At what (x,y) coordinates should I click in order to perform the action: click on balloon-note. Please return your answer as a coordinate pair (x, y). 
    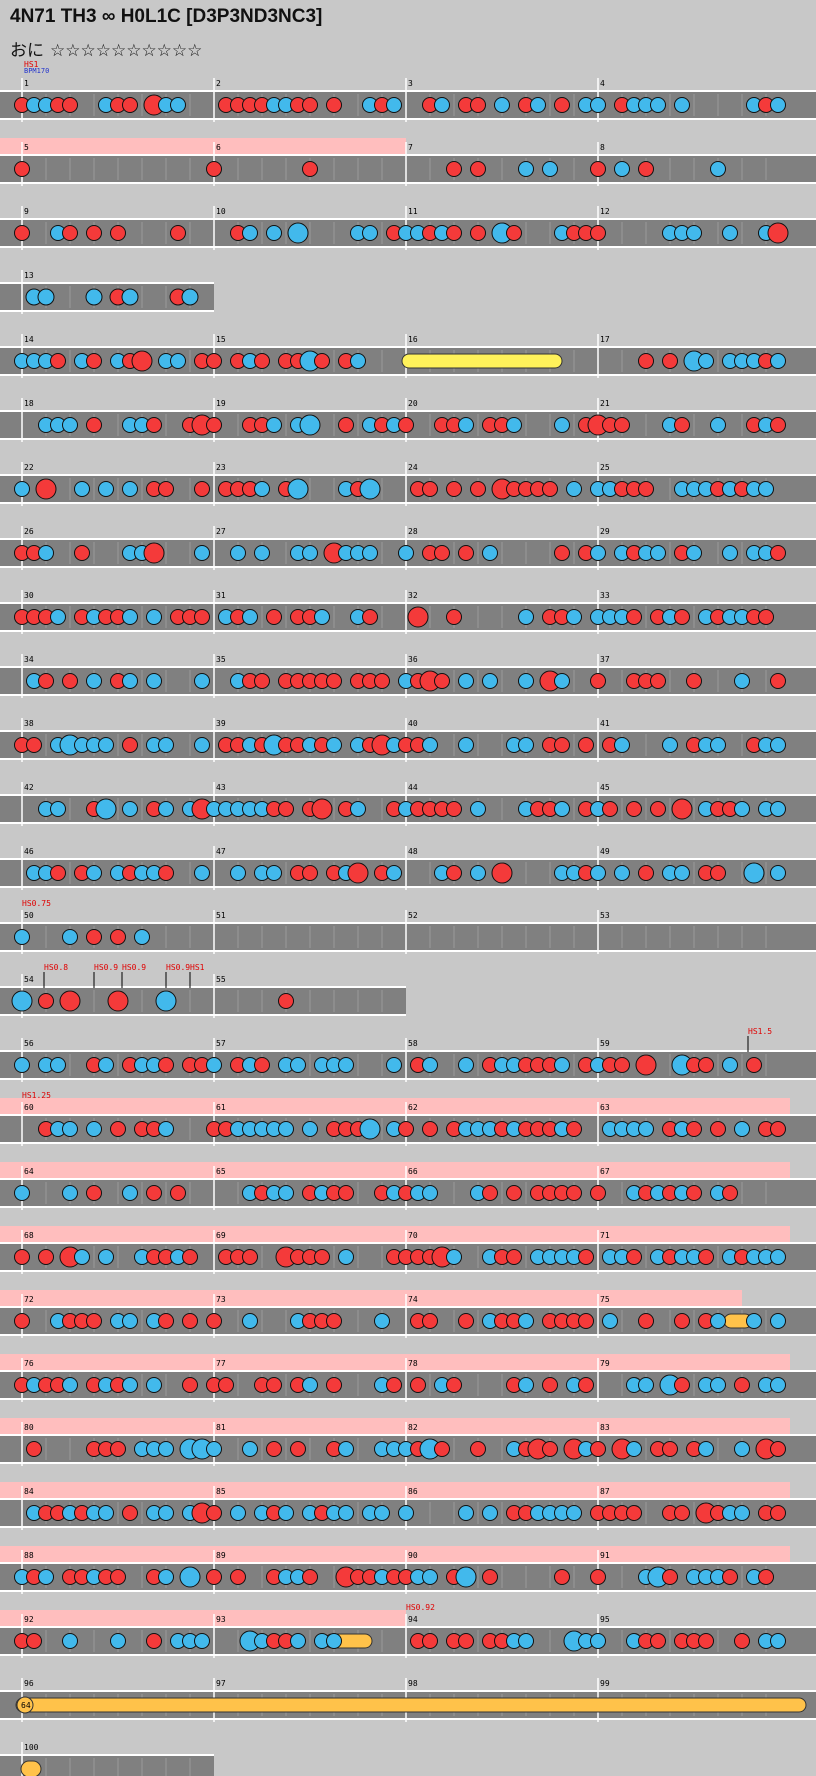
    Looking at the image, I should click on (25, 1705).